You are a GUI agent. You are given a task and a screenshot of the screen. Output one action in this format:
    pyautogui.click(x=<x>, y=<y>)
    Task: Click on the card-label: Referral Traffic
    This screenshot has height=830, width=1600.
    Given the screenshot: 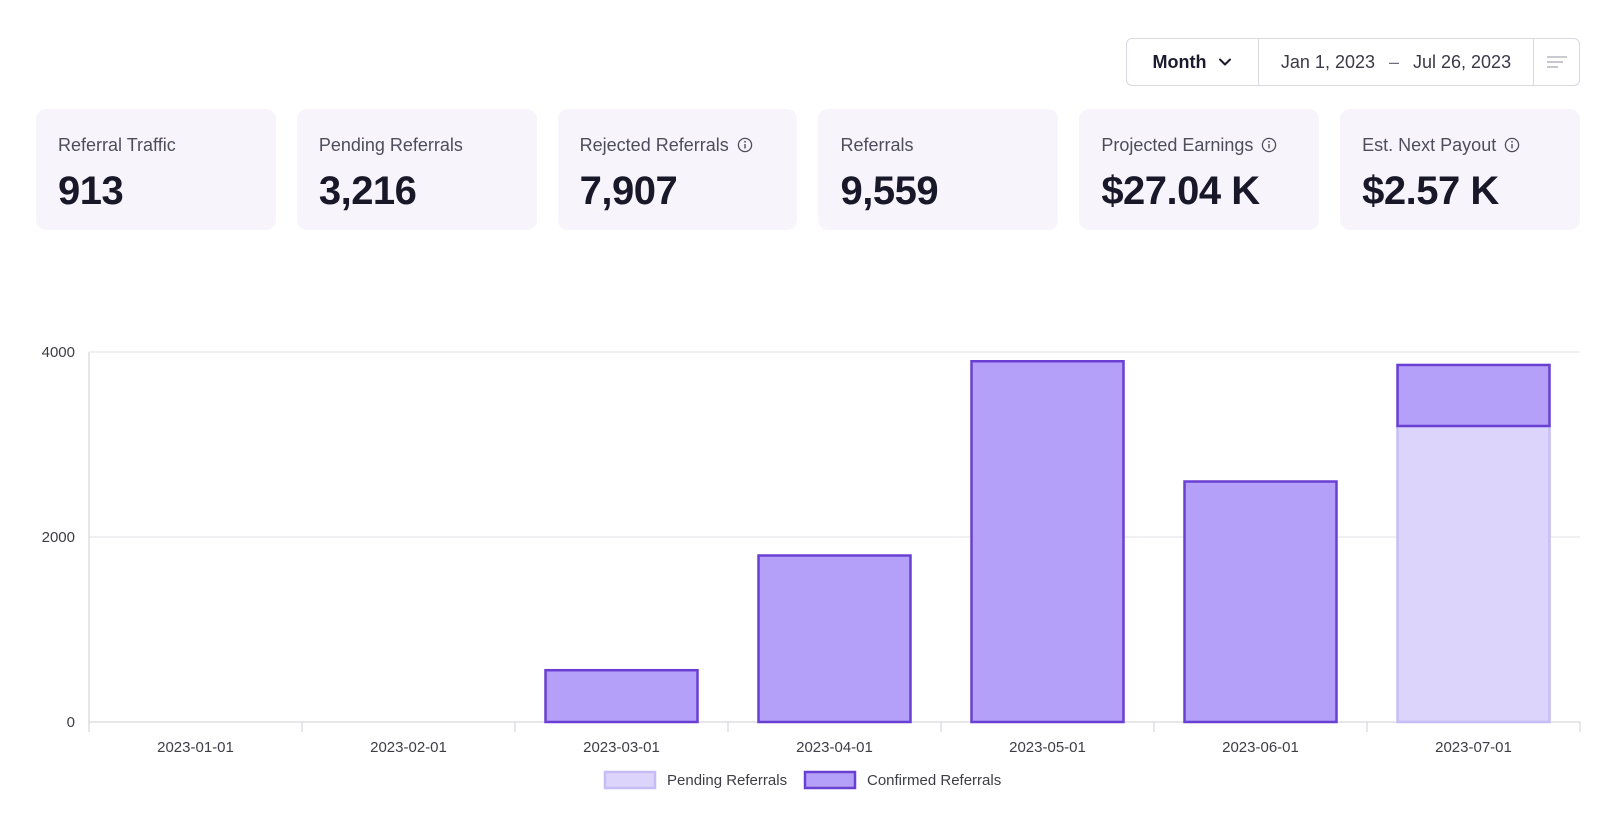 What is the action you would take?
    pyautogui.click(x=117, y=144)
    